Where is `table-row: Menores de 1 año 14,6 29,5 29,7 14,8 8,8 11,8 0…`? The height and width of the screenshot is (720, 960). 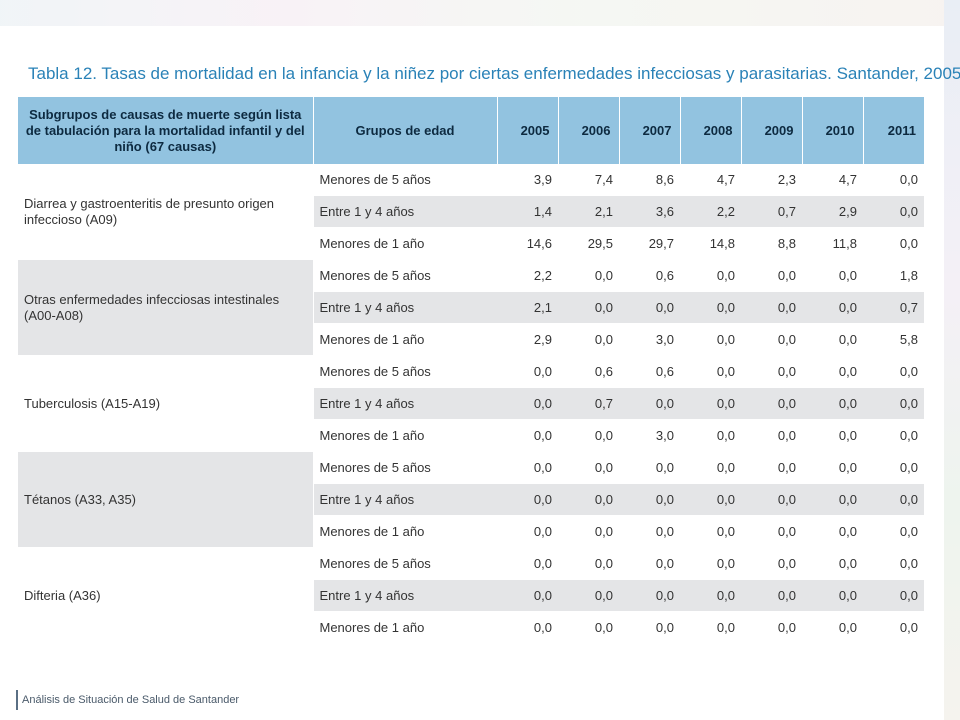
table-row: Menores de 1 año 14,6 29,5 29,7 14,8 8,8 11,8 0… is located at coordinates (471, 243).